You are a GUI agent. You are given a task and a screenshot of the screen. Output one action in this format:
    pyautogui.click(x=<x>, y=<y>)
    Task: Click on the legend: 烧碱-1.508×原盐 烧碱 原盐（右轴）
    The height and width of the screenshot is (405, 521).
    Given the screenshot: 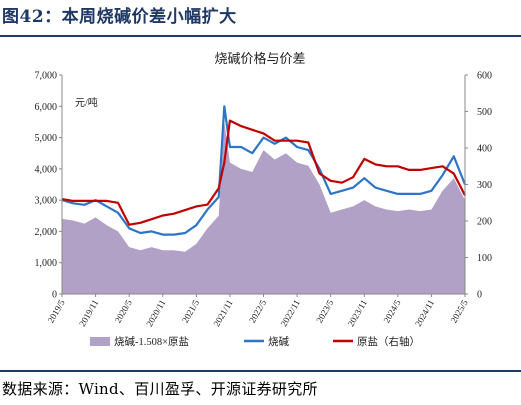 What is the action you would take?
    pyautogui.click(x=255, y=341)
    